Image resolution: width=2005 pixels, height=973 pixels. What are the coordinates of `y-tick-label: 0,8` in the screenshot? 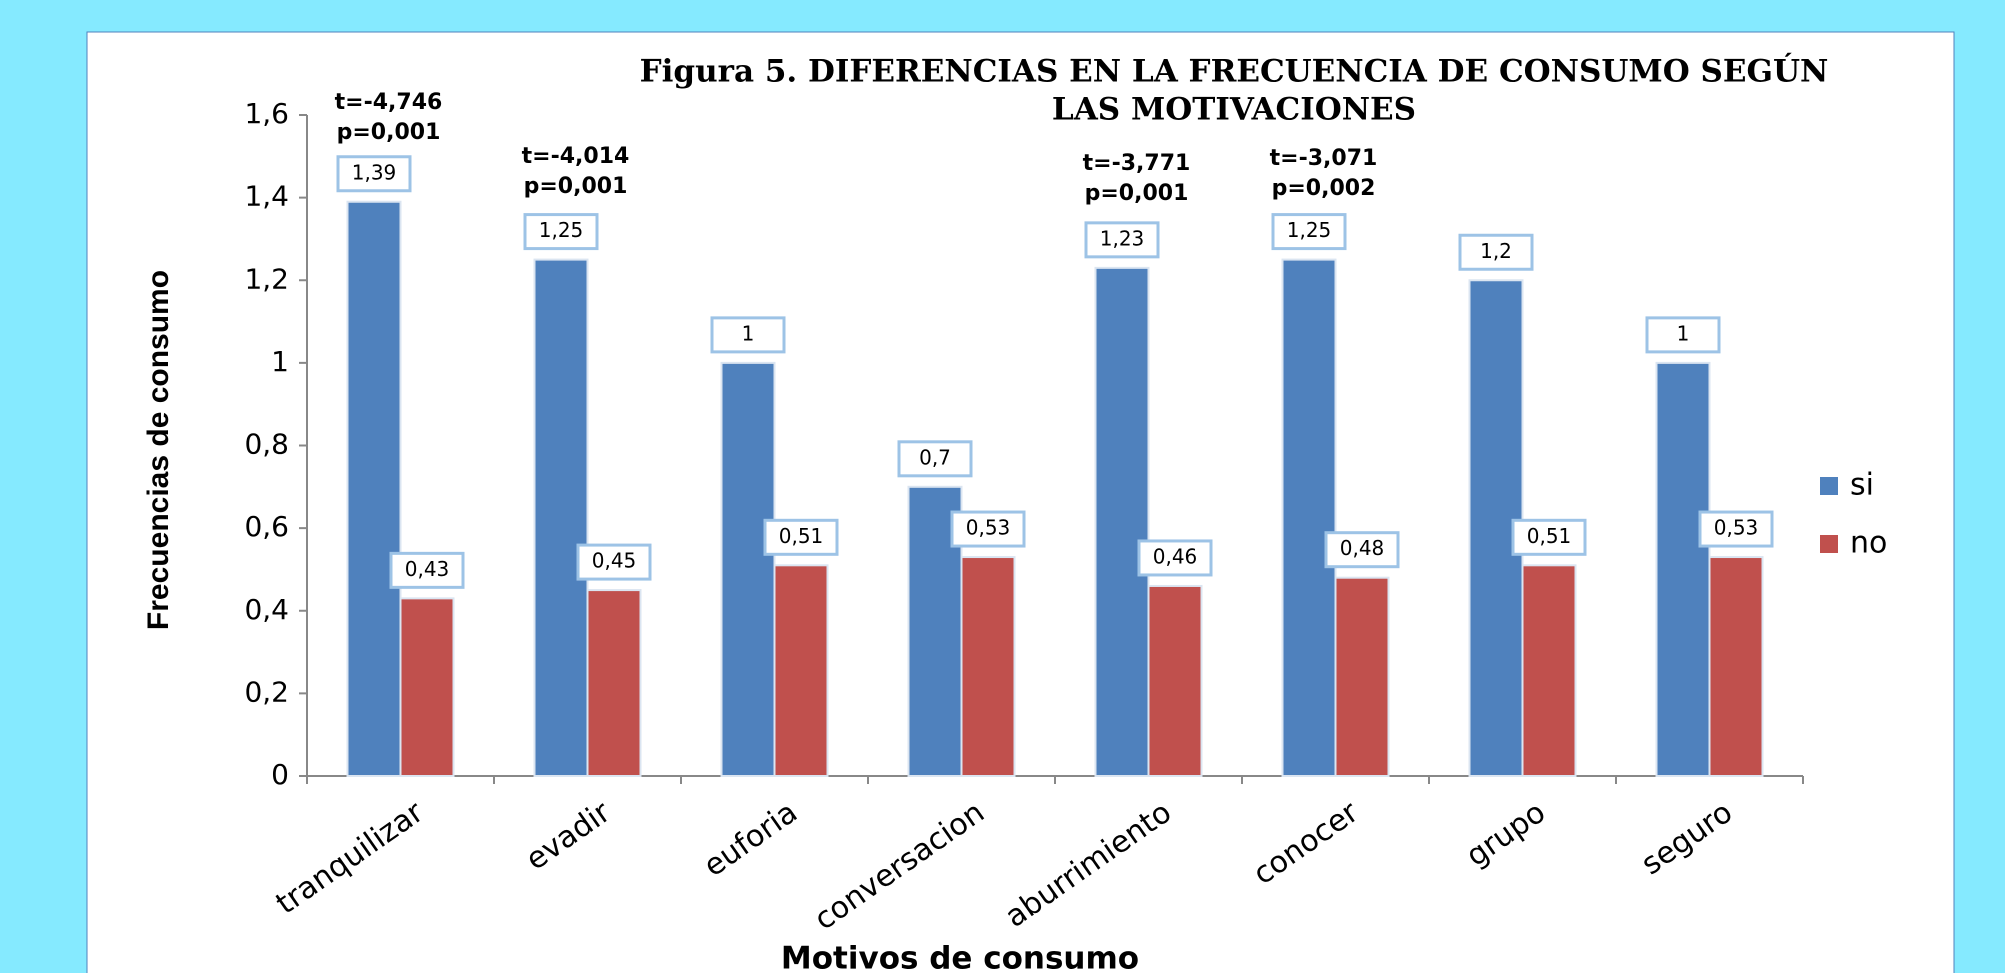 It's located at (266, 444).